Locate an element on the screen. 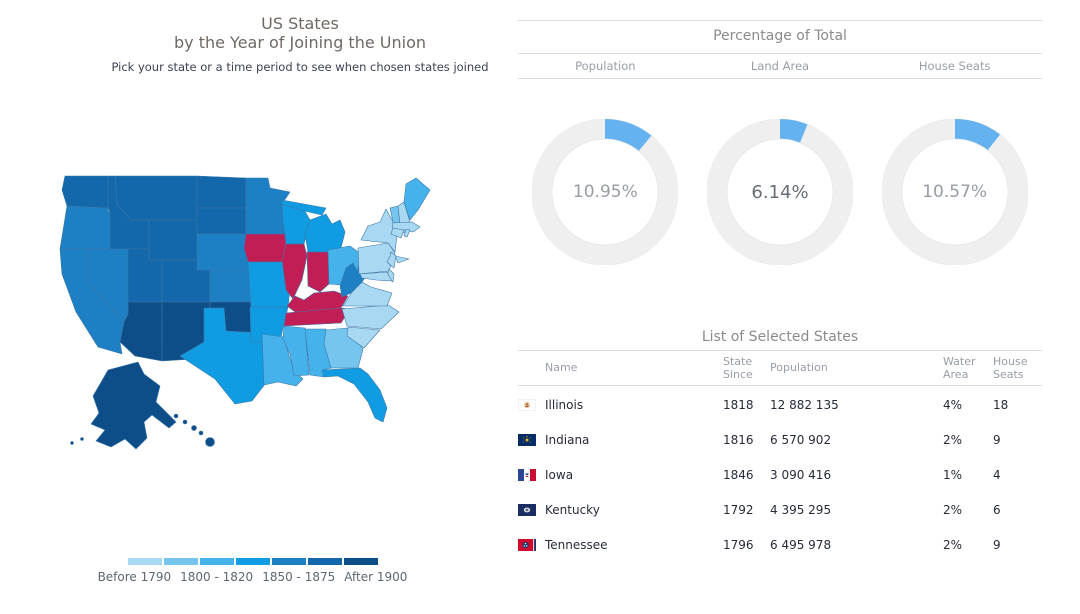 This screenshot has height=614, width=1080. donut-house-seats-value: 10.57% is located at coordinates (955, 192).